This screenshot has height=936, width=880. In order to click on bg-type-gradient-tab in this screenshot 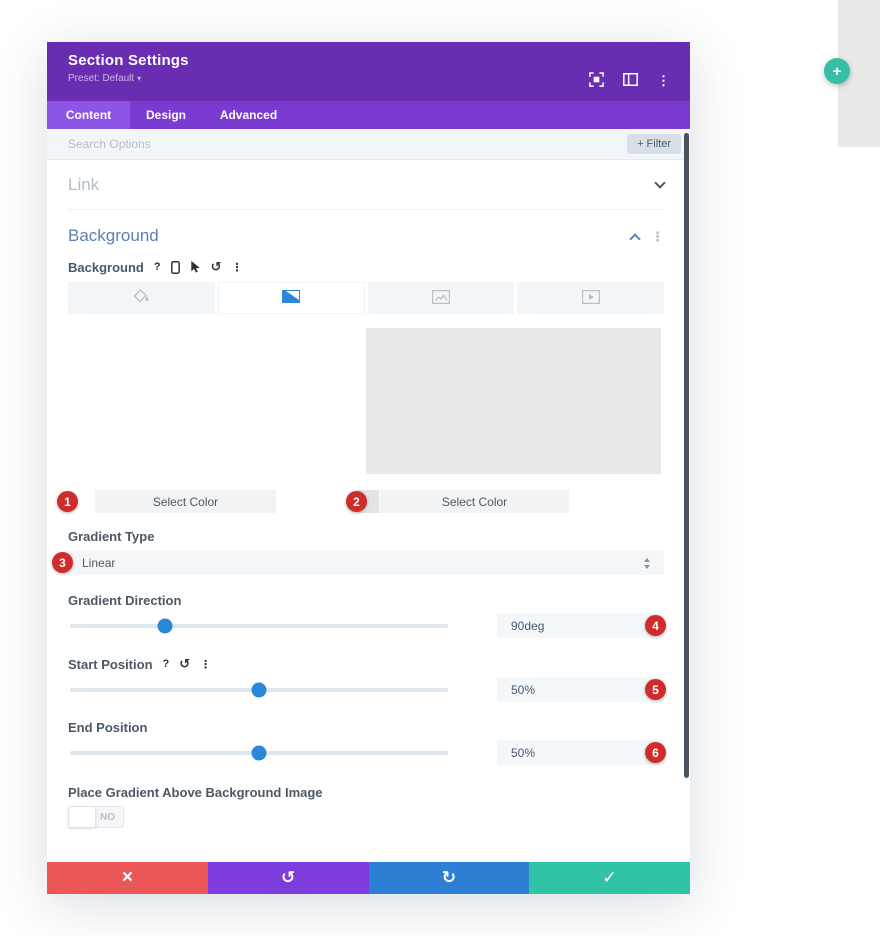, I will do `click(291, 298)`.